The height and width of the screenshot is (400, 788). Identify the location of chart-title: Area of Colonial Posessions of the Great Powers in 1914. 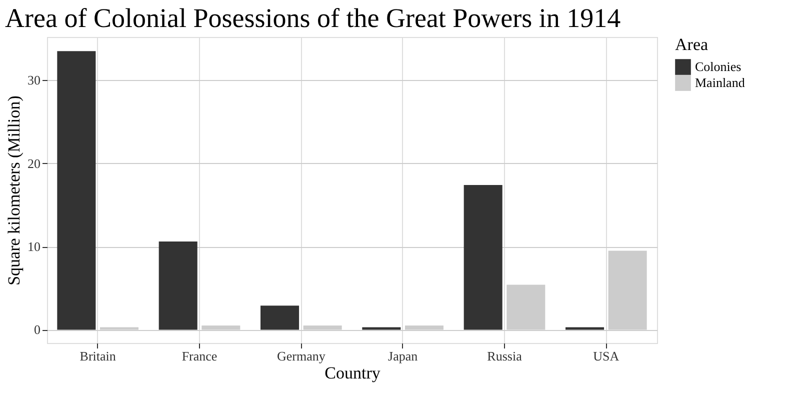
(313, 18).